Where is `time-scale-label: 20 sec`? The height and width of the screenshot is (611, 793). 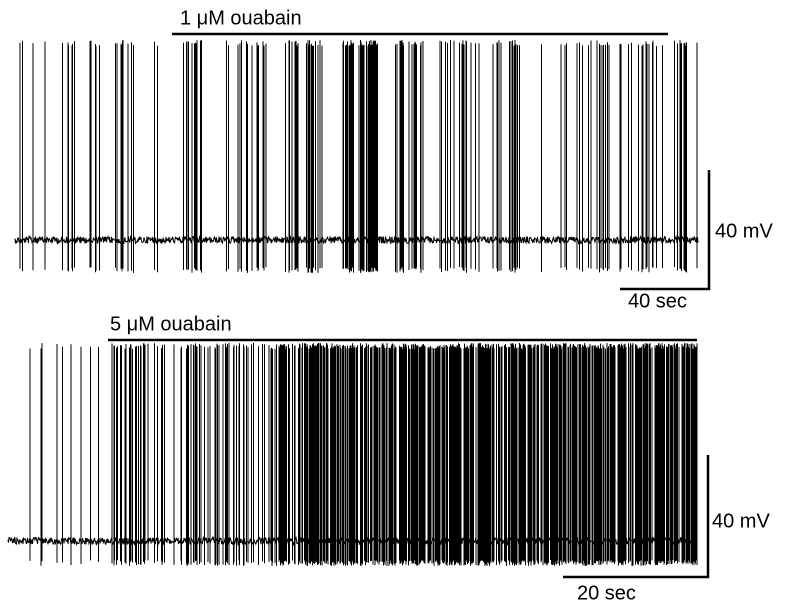
time-scale-label: 20 sec is located at coordinates (606, 593).